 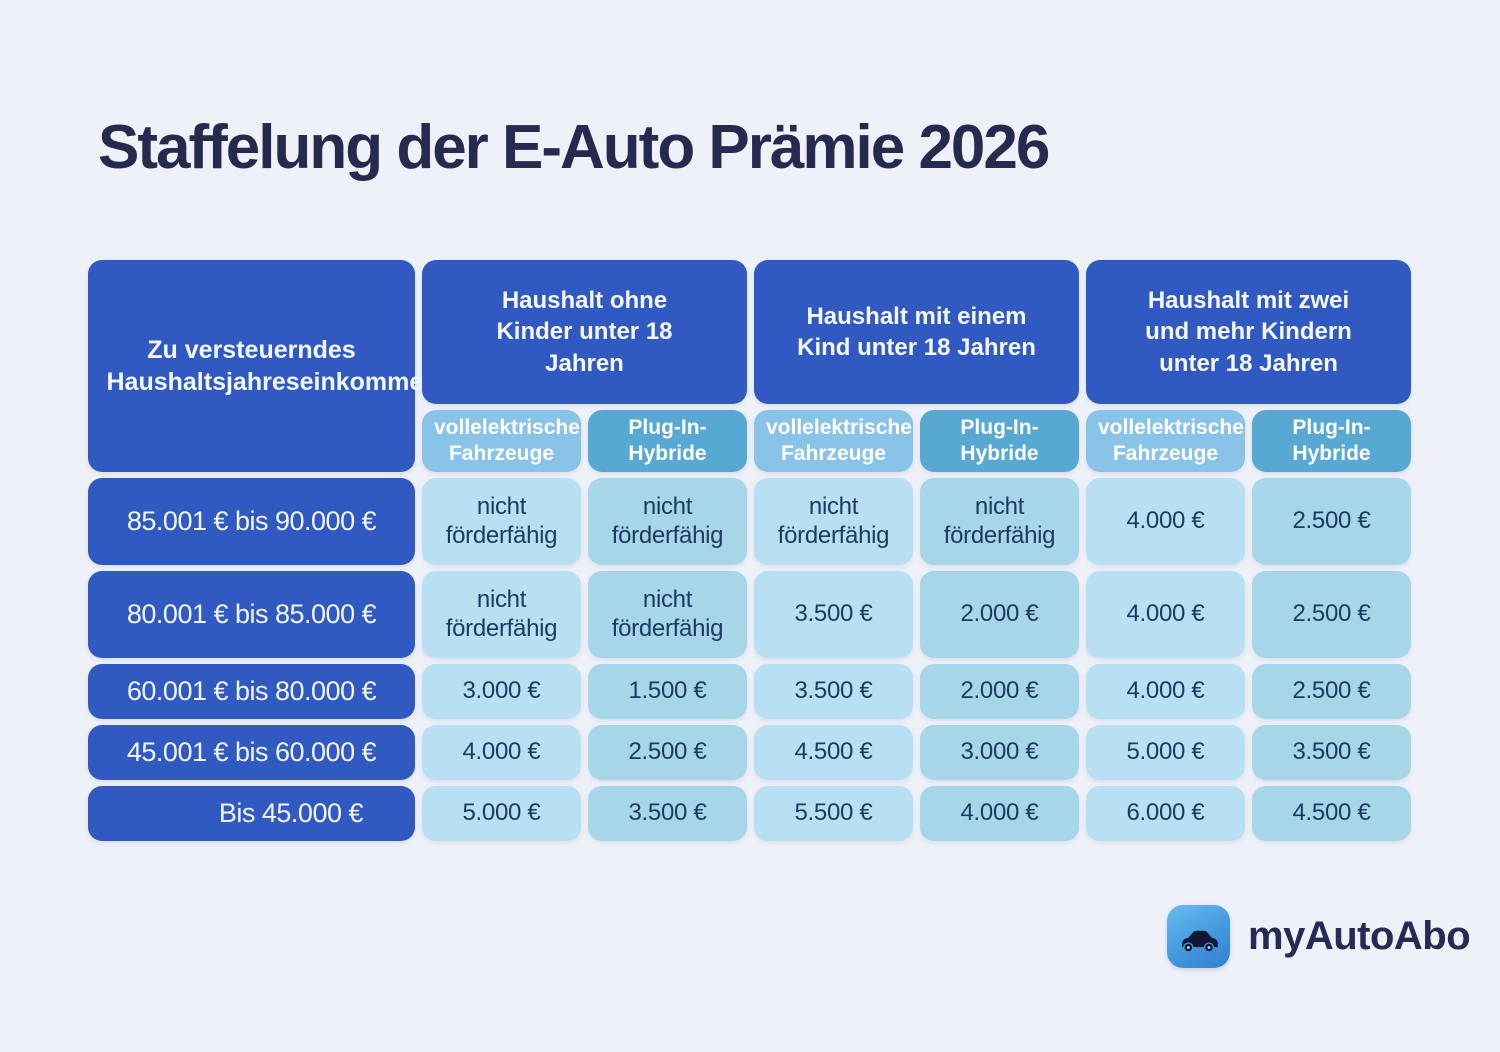 I want to click on group-header-one-child: Haushalt mit einem Kind unter 18 Jahren, so click(x=916, y=332).